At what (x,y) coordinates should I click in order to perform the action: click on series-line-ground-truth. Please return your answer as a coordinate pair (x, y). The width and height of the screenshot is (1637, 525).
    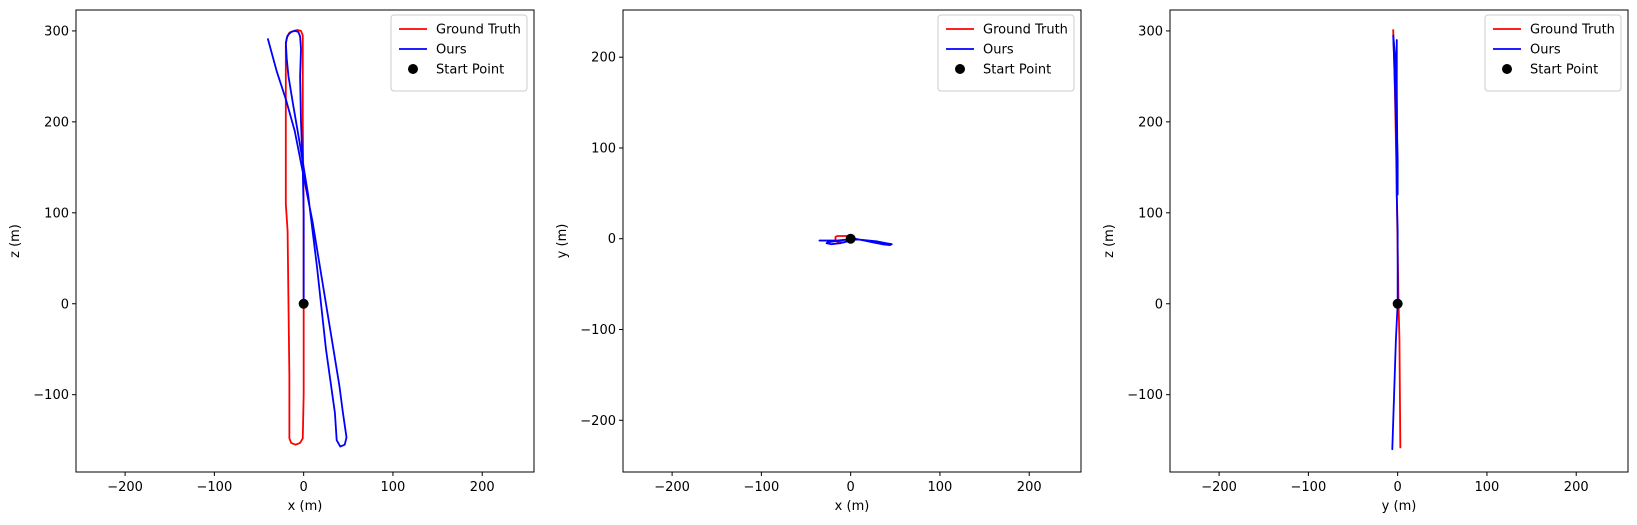
    Looking at the image, I should click on (294, 237).